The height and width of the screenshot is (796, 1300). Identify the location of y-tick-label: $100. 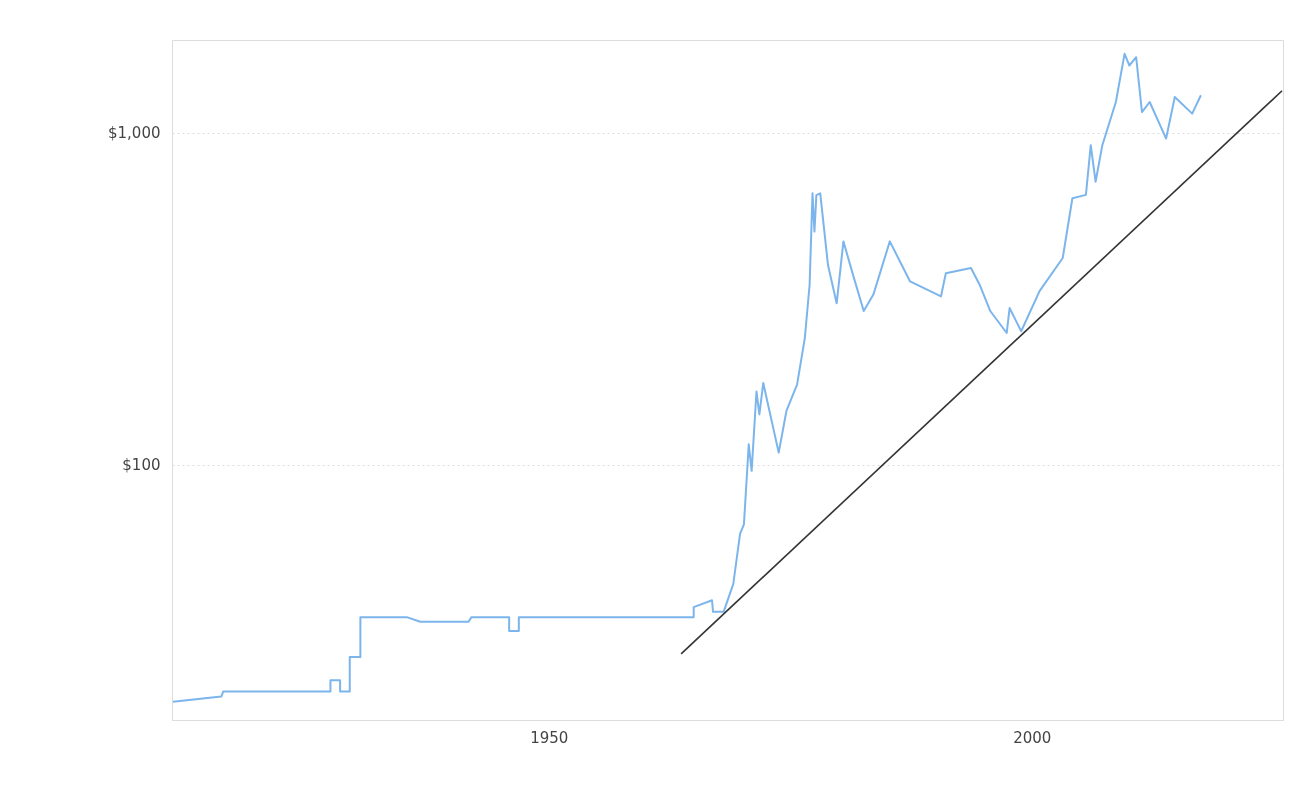
(141, 465).